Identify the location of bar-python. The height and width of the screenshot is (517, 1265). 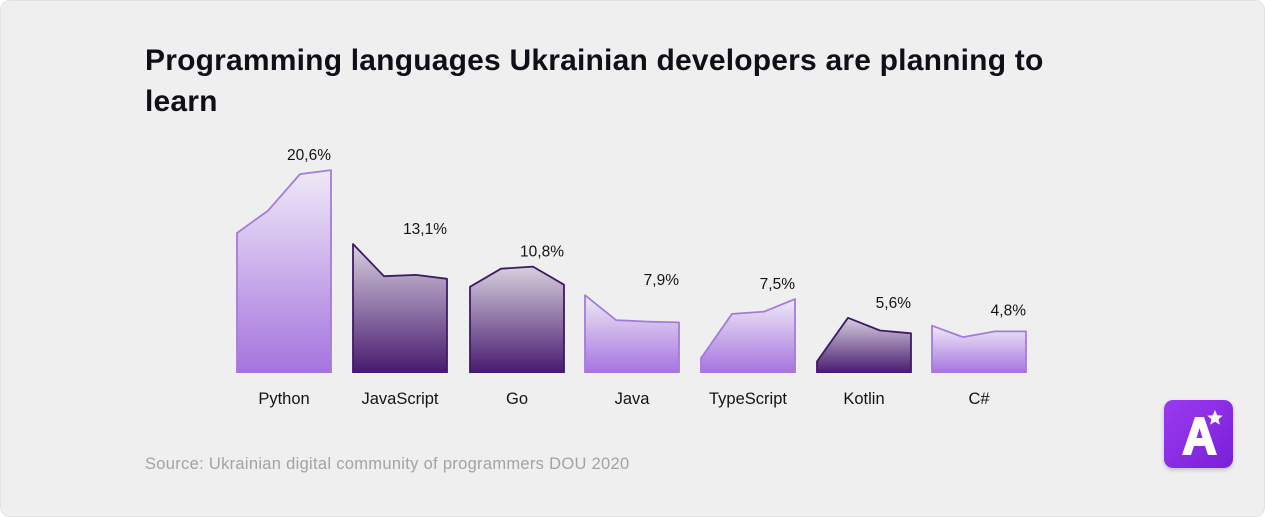
(284, 271).